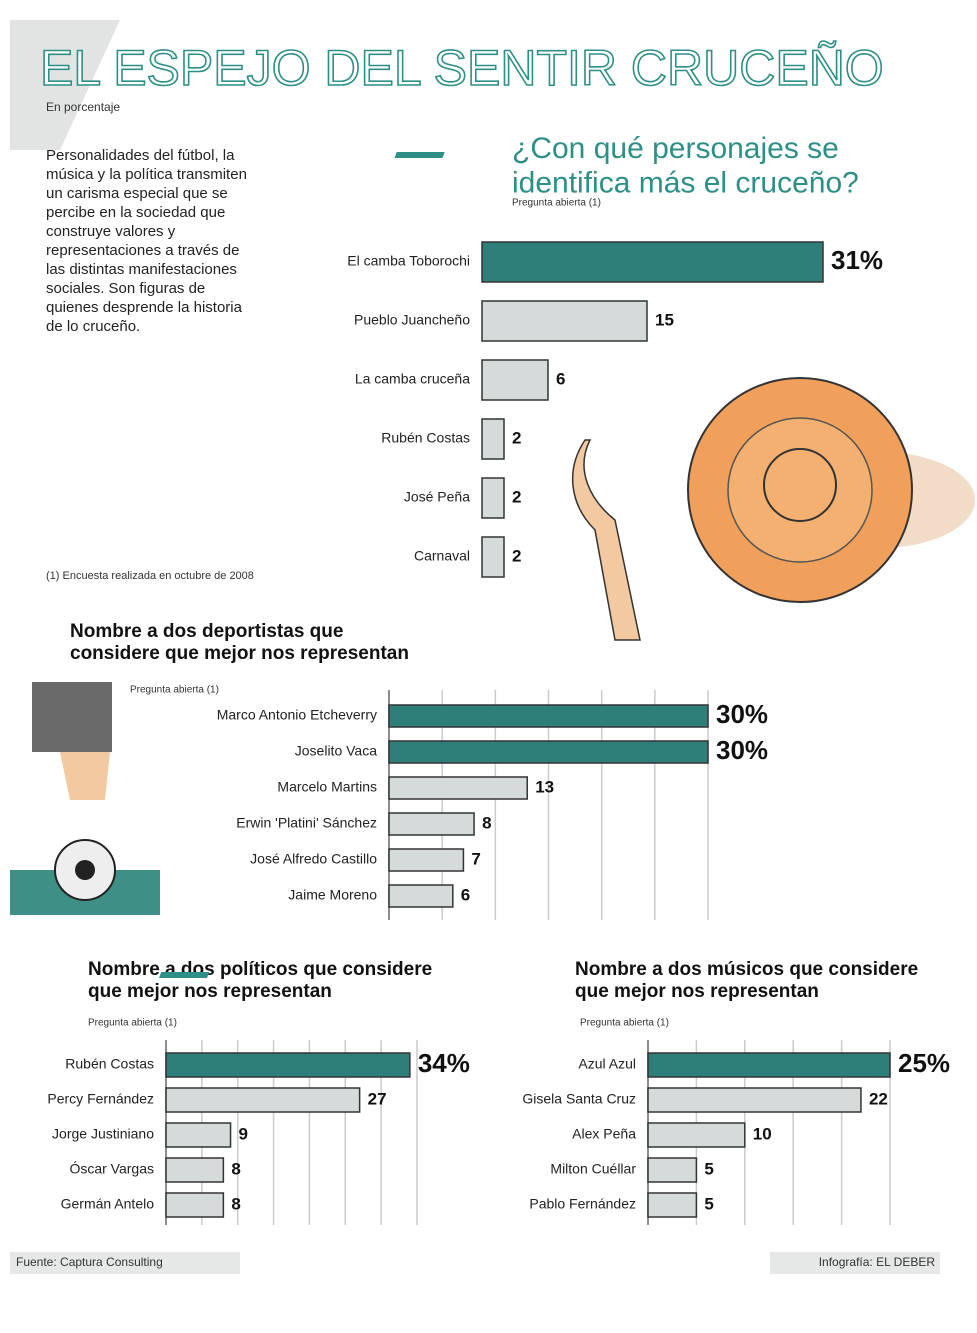 Image resolution: width=977 pixels, height=1333 pixels. What do you see at coordinates (462, 68) in the screenshot?
I see `main-title: EL ESPEJO DEL SENTIR CRUCEÑO` at bounding box center [462, 68].